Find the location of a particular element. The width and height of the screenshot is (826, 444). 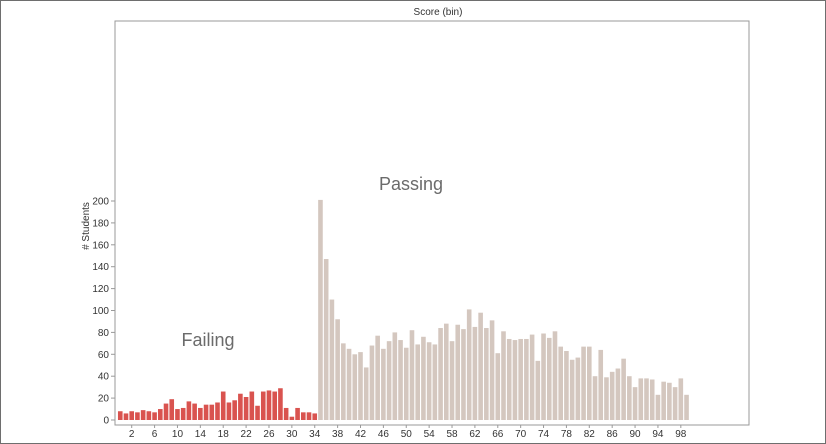

x-tick-label-70: 70 is located at coordinates (521, 434).